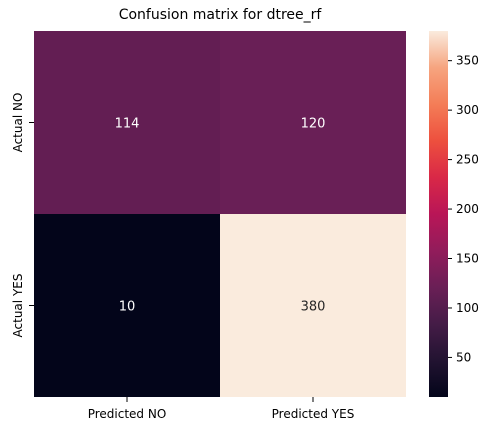 This screenshot has width=492, height=437. I want to click on x-tick-label: Predicted NO, so click(127, 414).